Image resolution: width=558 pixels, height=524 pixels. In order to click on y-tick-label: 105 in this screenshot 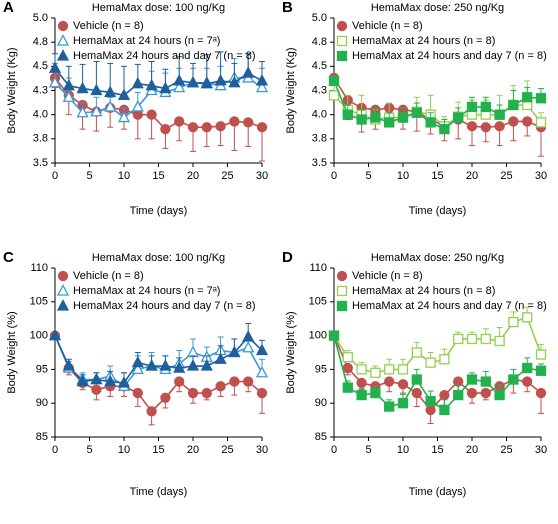, I will do `click(39, 302)`.